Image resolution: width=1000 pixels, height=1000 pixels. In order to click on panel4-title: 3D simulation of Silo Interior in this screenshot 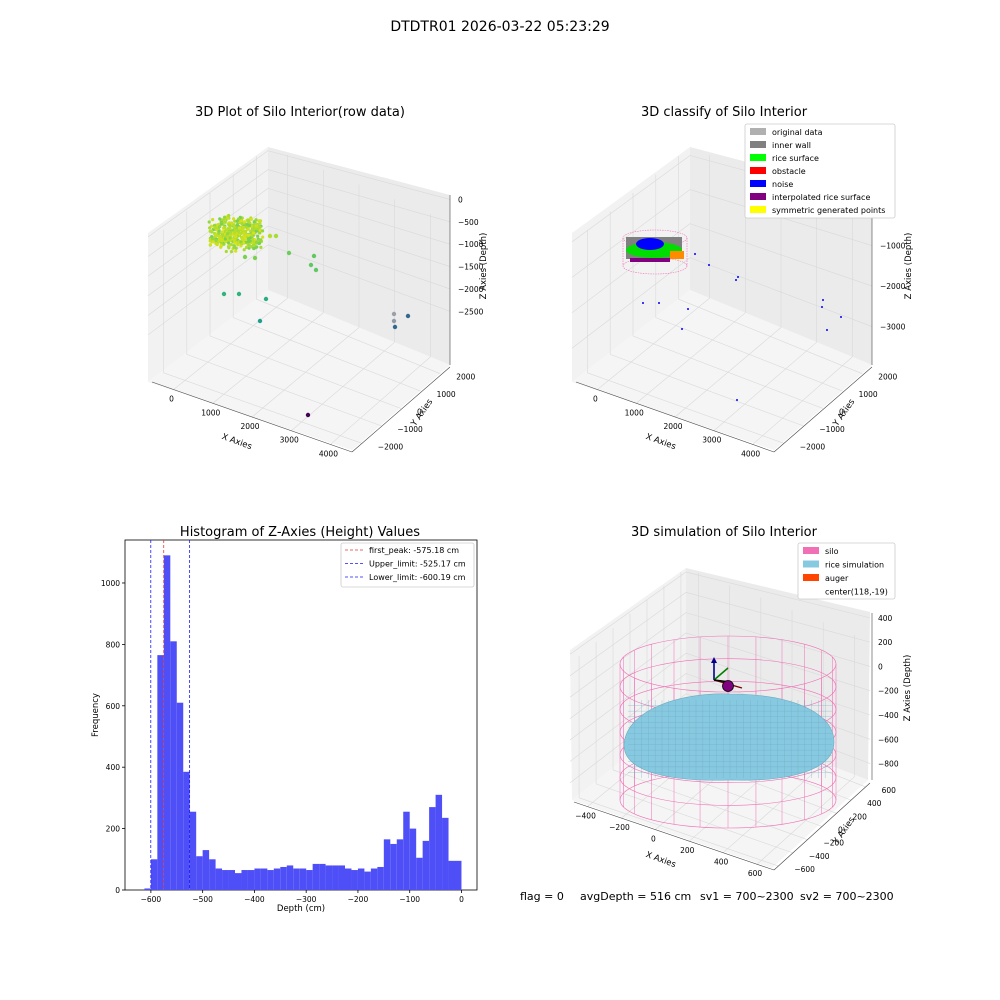, I will do `click(724, 532)`.